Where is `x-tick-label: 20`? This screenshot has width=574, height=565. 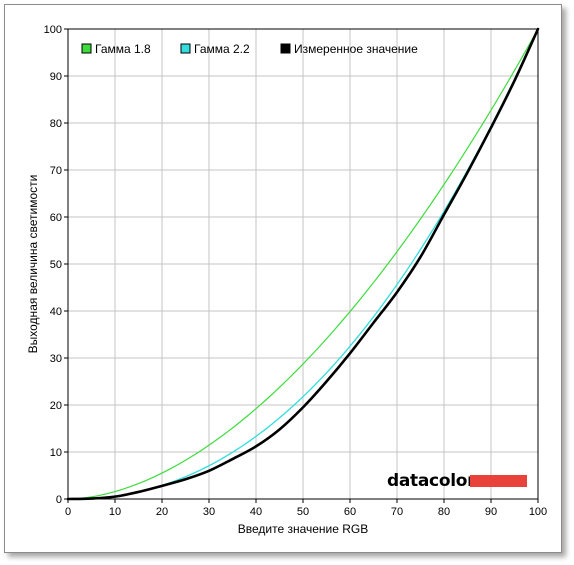 x-tick-label: 20 is located at coordinates (162, 512).